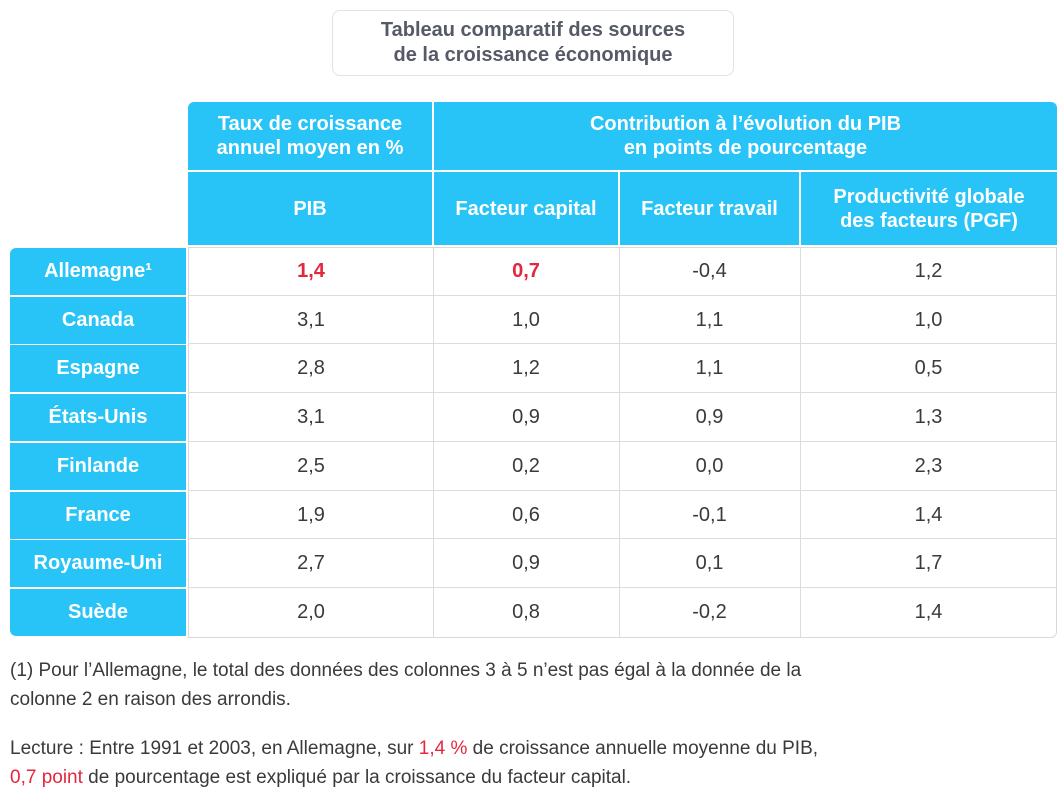  What do you see at coordinates (928, 271) in the screenshot?
I see `cell-pgf: 1,2` at bounding box center [928, 271].